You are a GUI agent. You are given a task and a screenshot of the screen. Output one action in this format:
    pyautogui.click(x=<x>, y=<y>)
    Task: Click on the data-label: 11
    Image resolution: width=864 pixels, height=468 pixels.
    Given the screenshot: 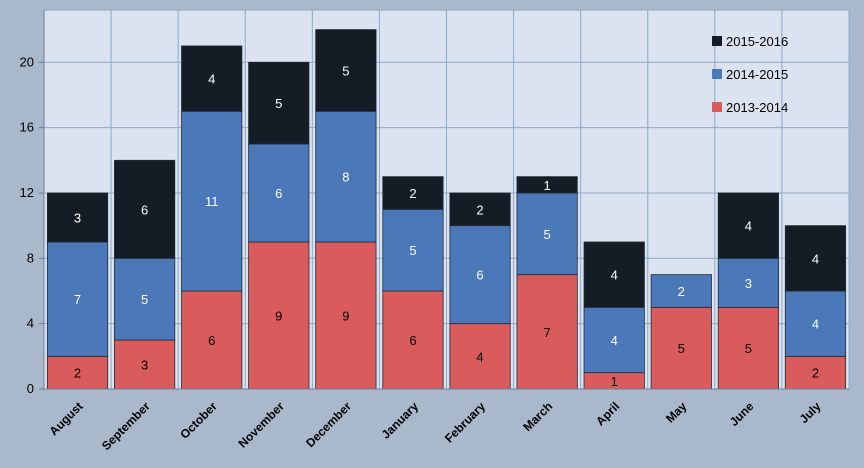 What is the action you would take?
    pyautogui.click(x=212, y=201)
    